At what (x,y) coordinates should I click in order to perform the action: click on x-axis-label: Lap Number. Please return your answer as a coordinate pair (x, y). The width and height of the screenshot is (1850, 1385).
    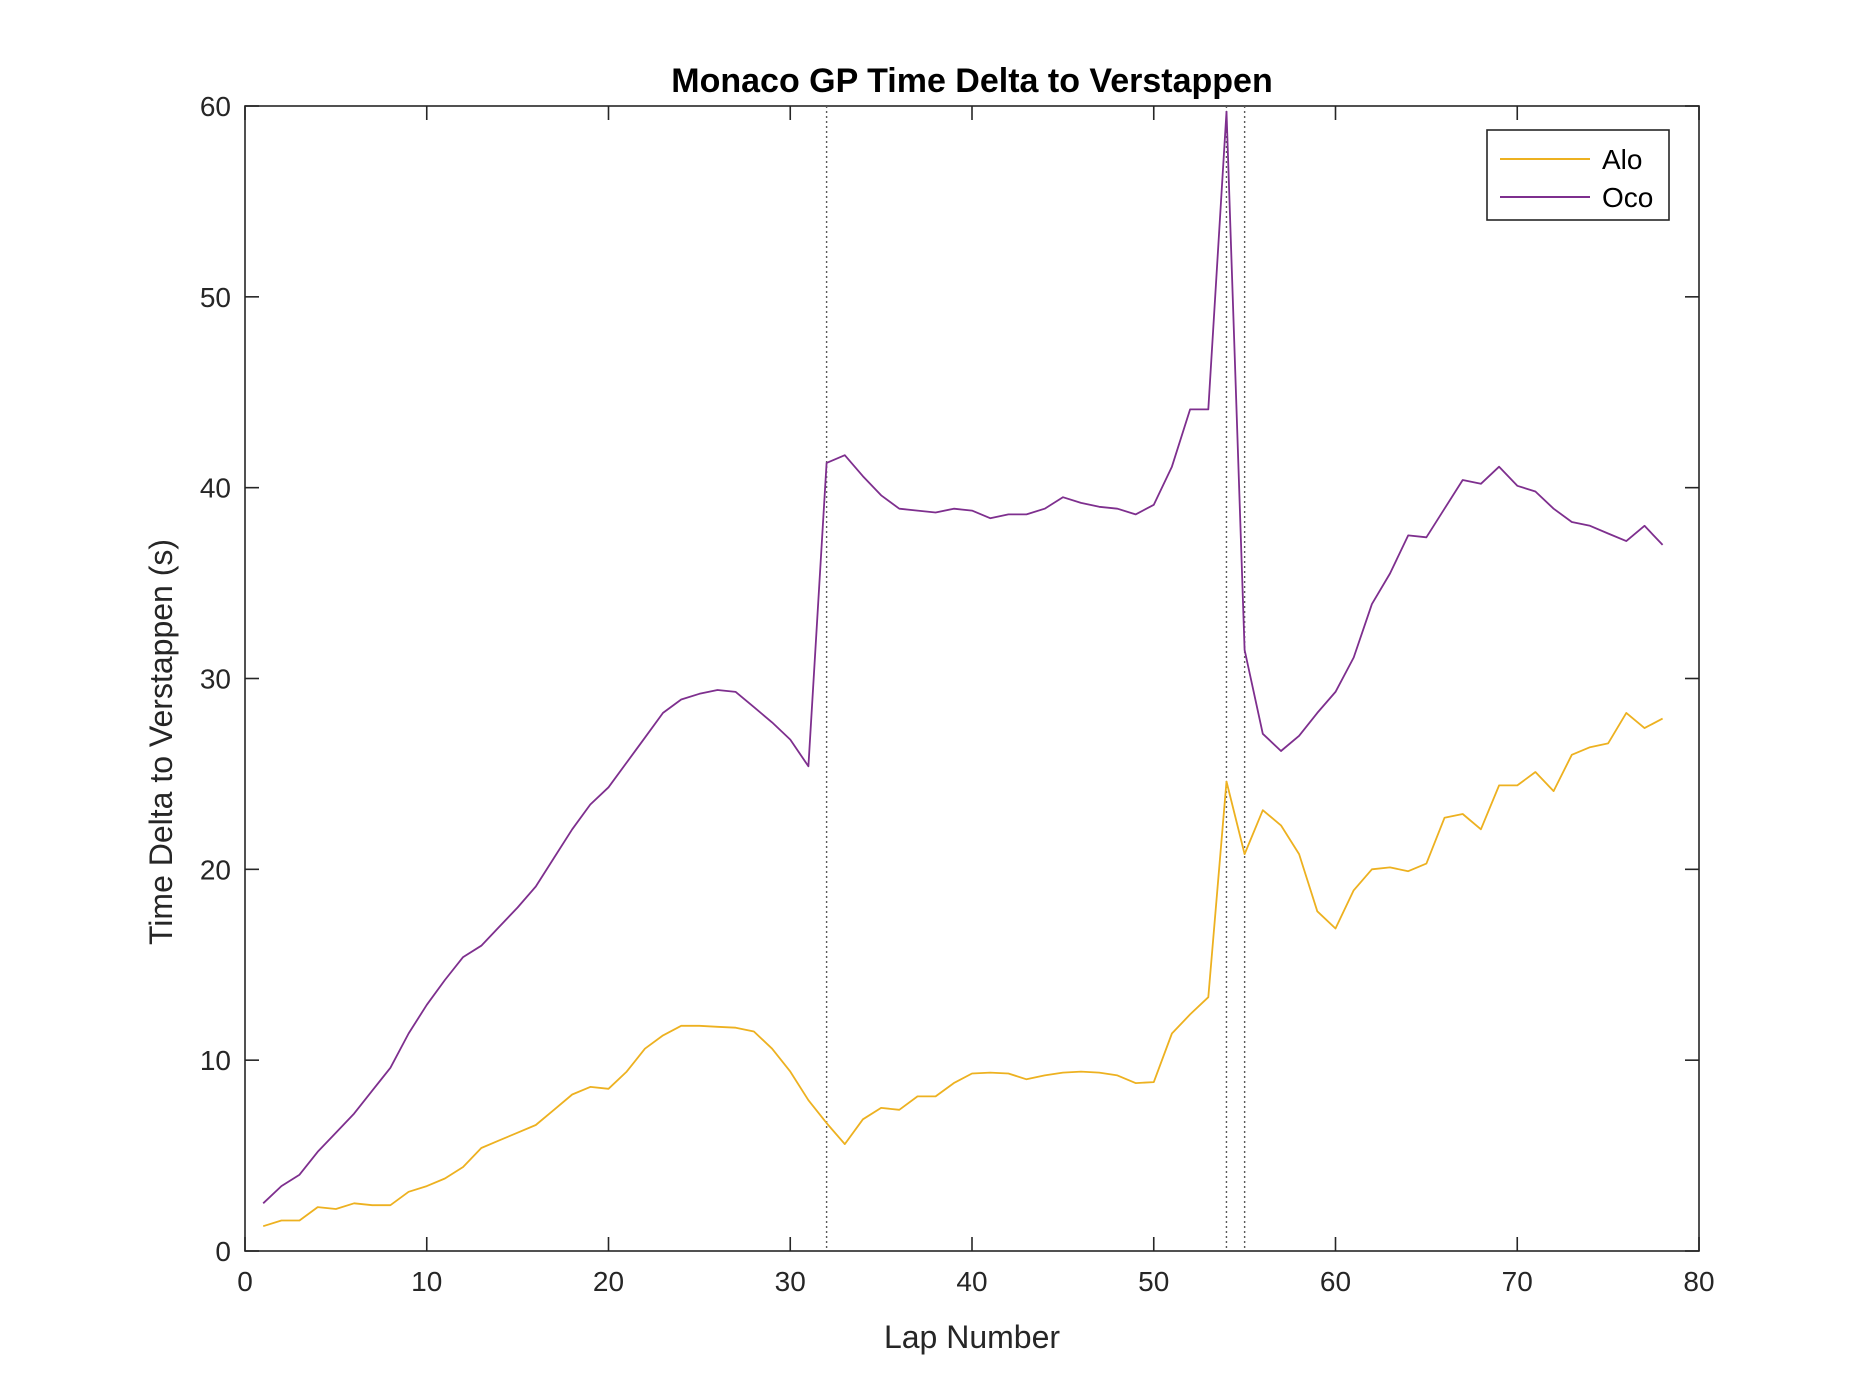
    Looking at the image, I should click on (972, 1337).